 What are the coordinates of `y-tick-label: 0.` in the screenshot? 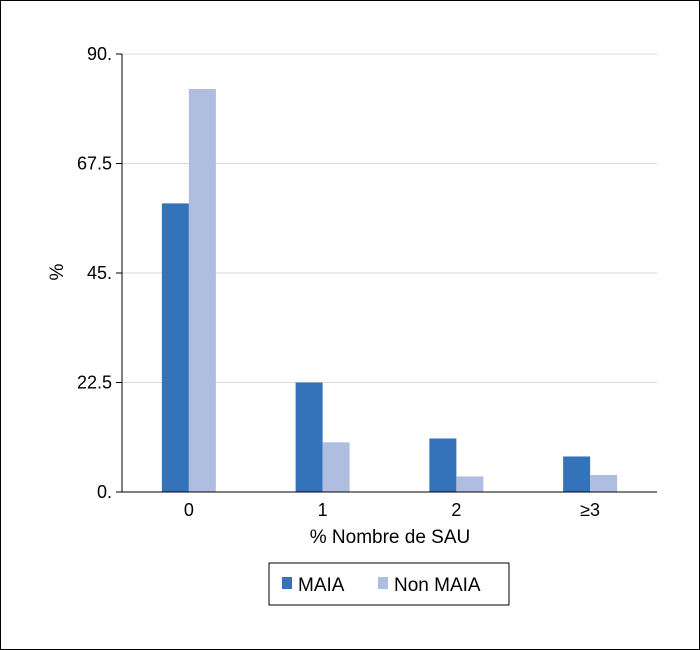 It's located at (104, 492).